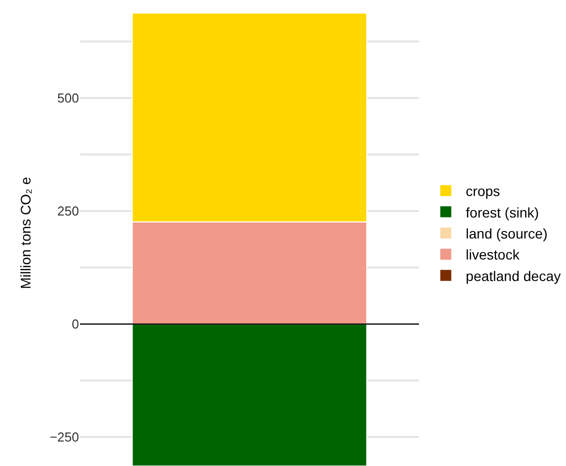 The image size is (566, 466). I want to click on y-tick-label: 250, so click(68, 211).